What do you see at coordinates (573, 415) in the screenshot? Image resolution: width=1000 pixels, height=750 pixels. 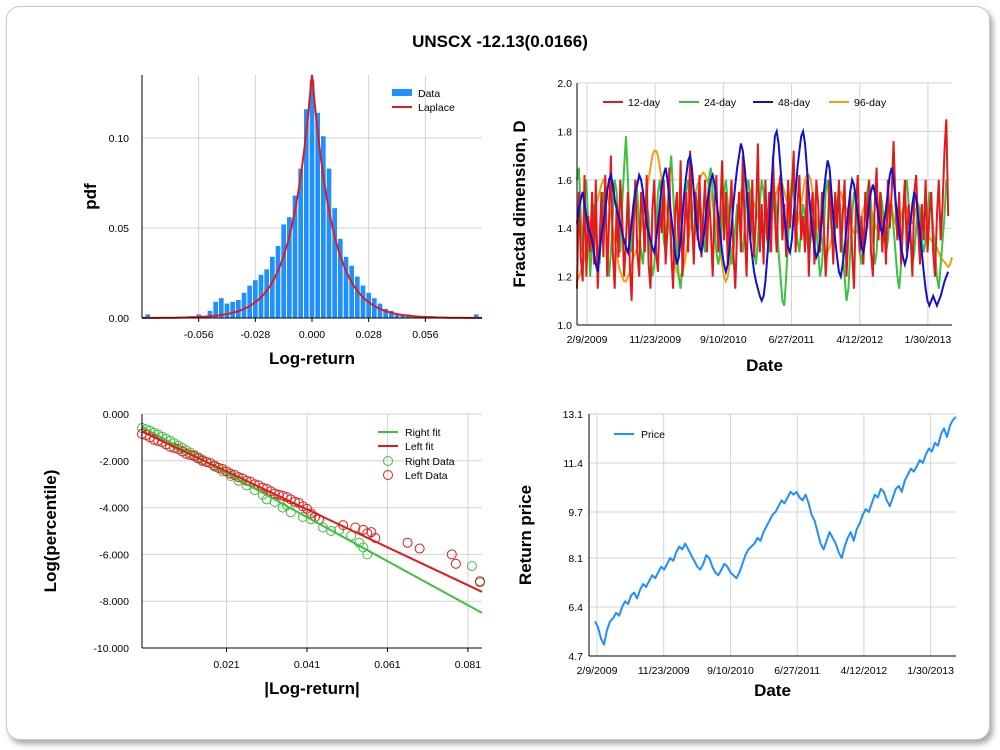 I see `price-y-tick-label: 13.1` at bounding box center [573, 415].